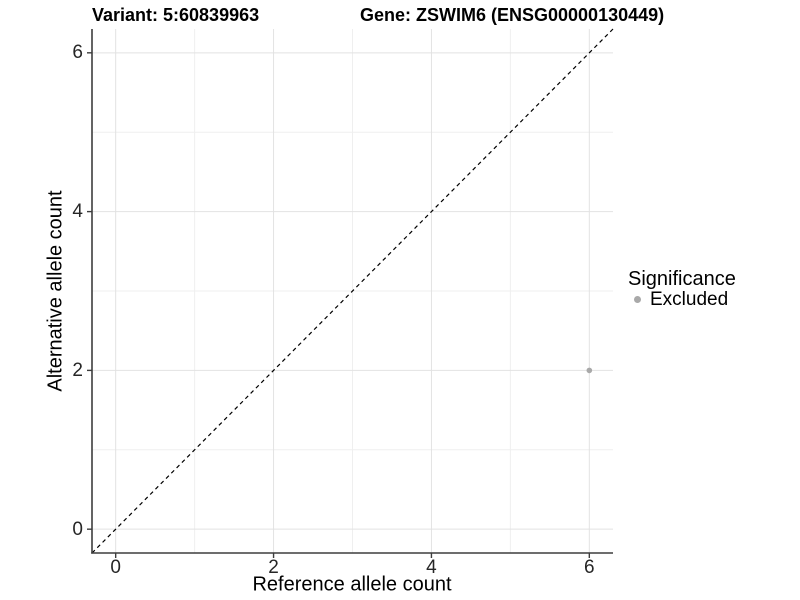 The height and width of the screenshot is (600, 800). I want to click on y-tick-label: 4, so click(77, 212).